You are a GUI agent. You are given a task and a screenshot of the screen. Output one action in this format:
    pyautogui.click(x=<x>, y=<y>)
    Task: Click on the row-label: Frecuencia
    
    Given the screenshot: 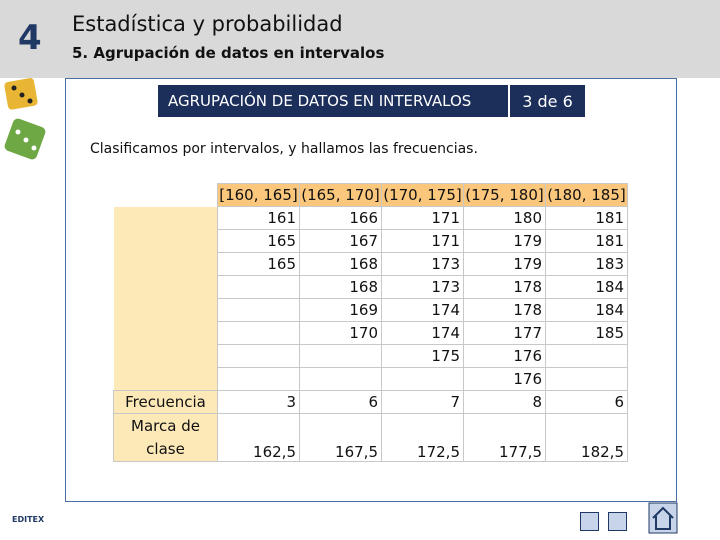 What is the action you would take?
    pyautogui.click(x=165, y=402)
    